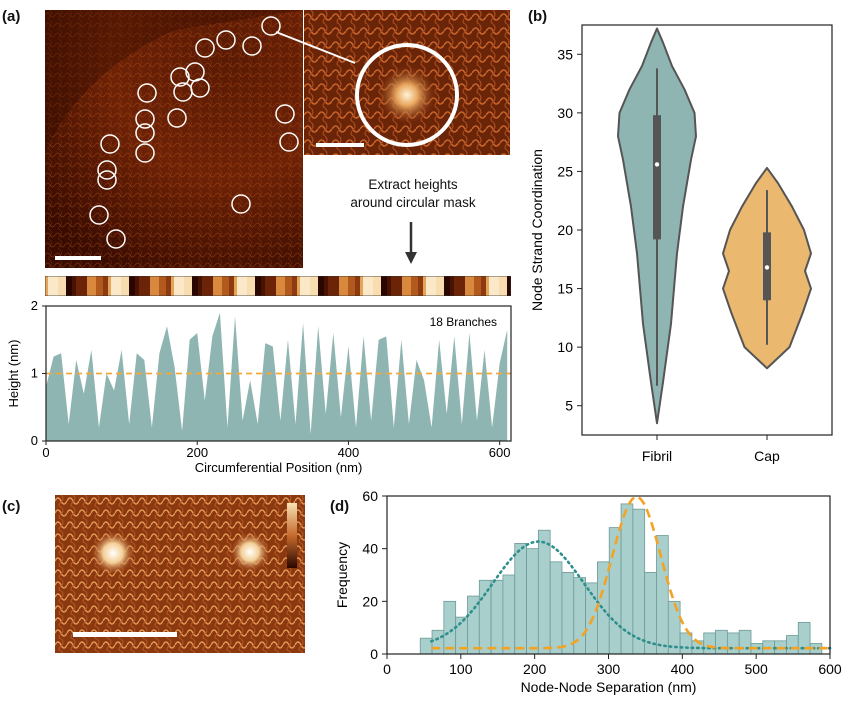 Image resolution: width=845 pixels, height=701 pixels. Describe the element at coordinates (609, 687) in the screenshot. I see `x-axis-label: Node-Node Separation (nm)` at that location.